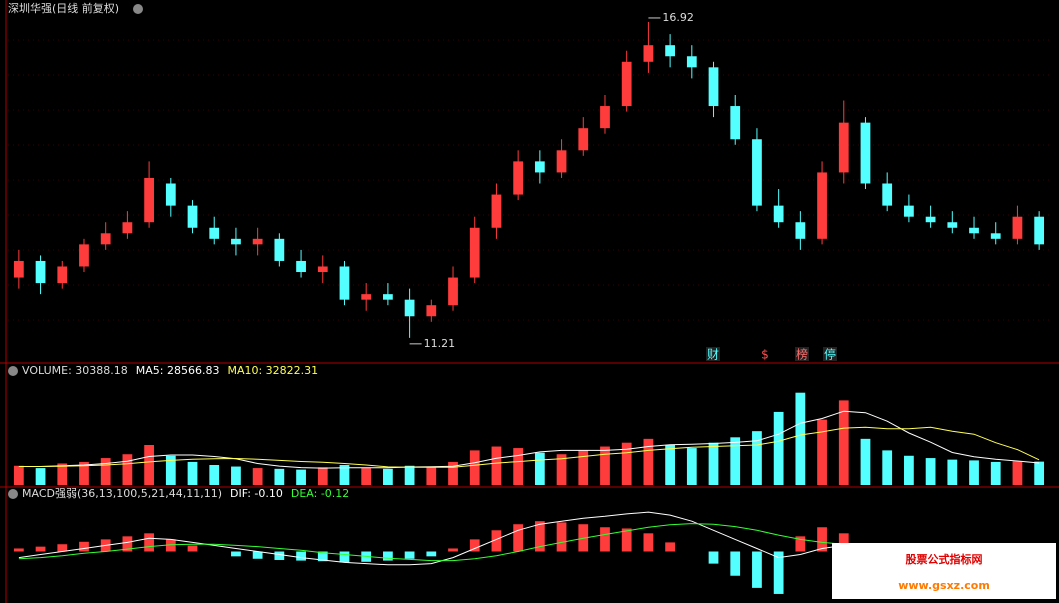 The height and width of the screenshot is (603, 1059). What do you see at coordinates (765, 355) in the screenshot?
I see `event-label: $` at bounding box center [765, 355].